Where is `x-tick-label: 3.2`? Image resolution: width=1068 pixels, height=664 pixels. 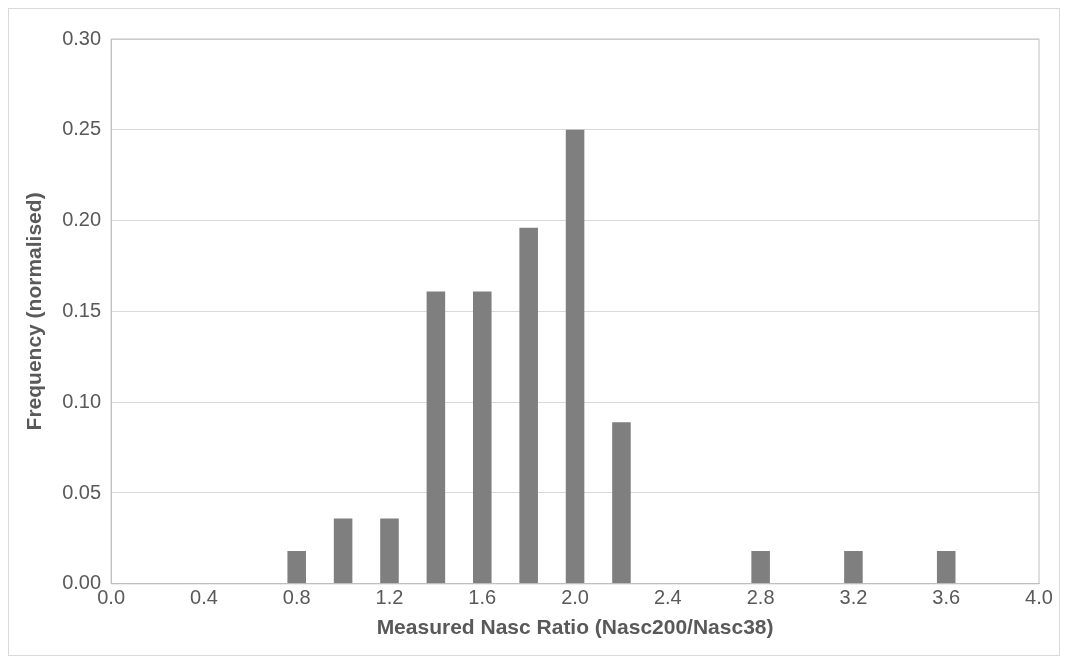 x-tick-label: 3.2 is located at coordinates (853, 597).